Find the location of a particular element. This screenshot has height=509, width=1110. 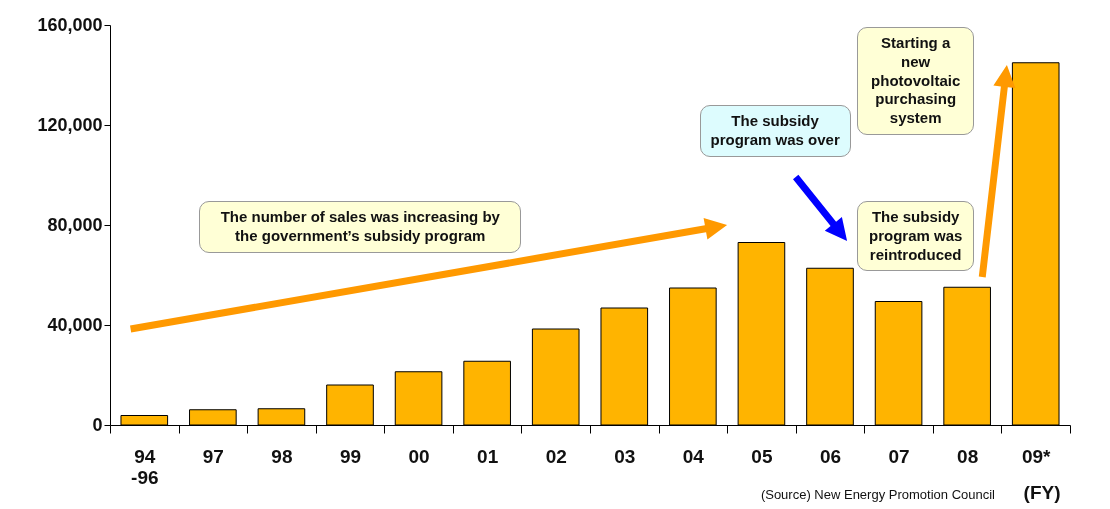

x-tick-label: 09* is located at coordinates (1036, 456).